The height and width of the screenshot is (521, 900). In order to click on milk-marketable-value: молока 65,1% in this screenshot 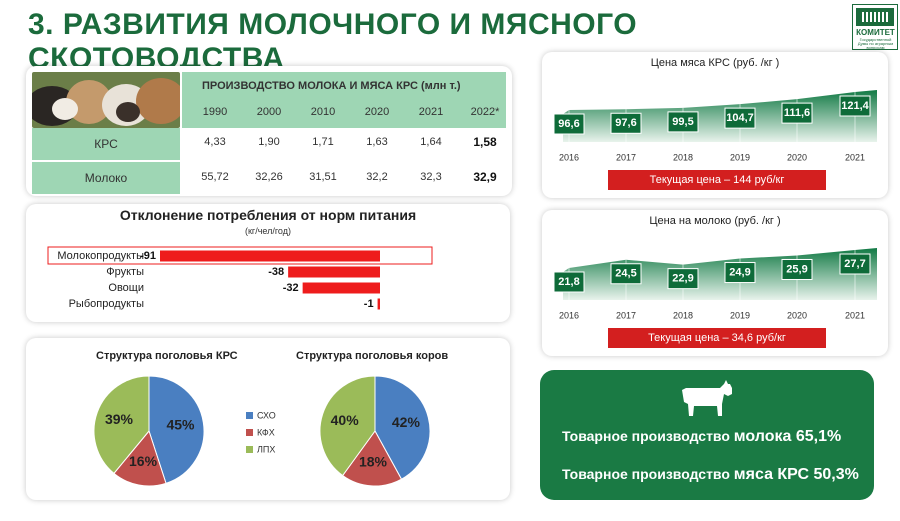, I will do `click(787, 436)`.